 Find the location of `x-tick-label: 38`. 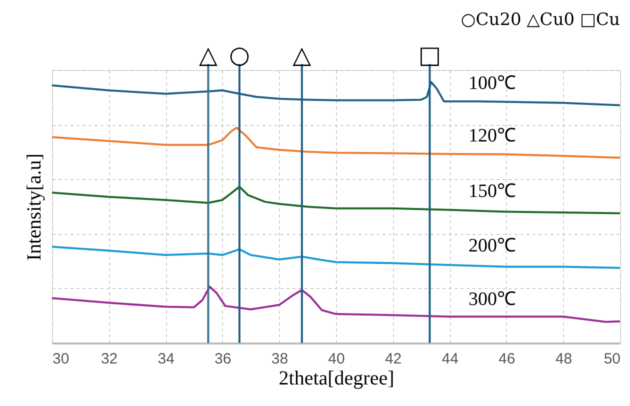

x-tick-label: 38 is located at coordinates (279, 359).